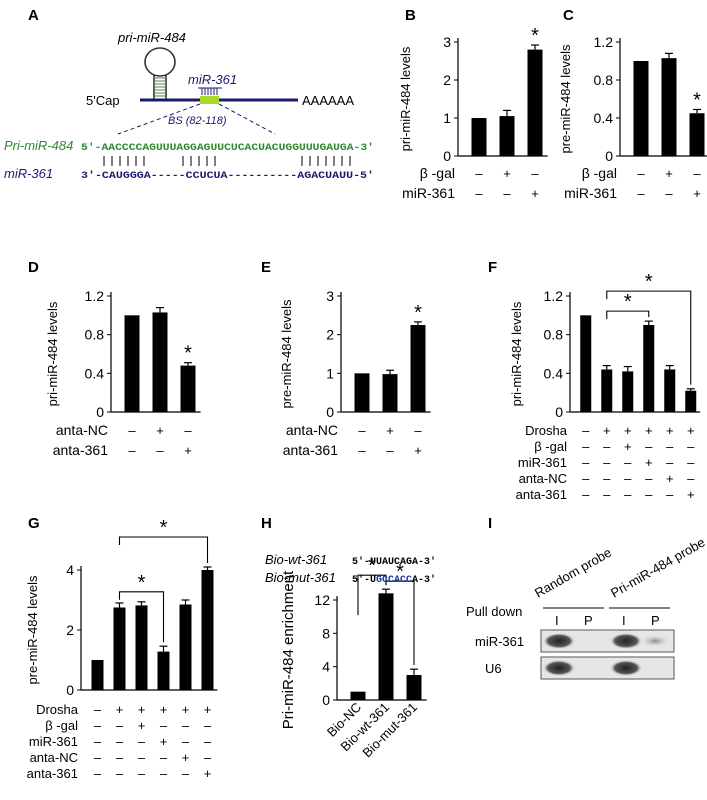 This screenshot has height=800, width=707. Describe the element at coordinates (70, 570) in the screenshot. I see `y-tick-label: 4` at that location.